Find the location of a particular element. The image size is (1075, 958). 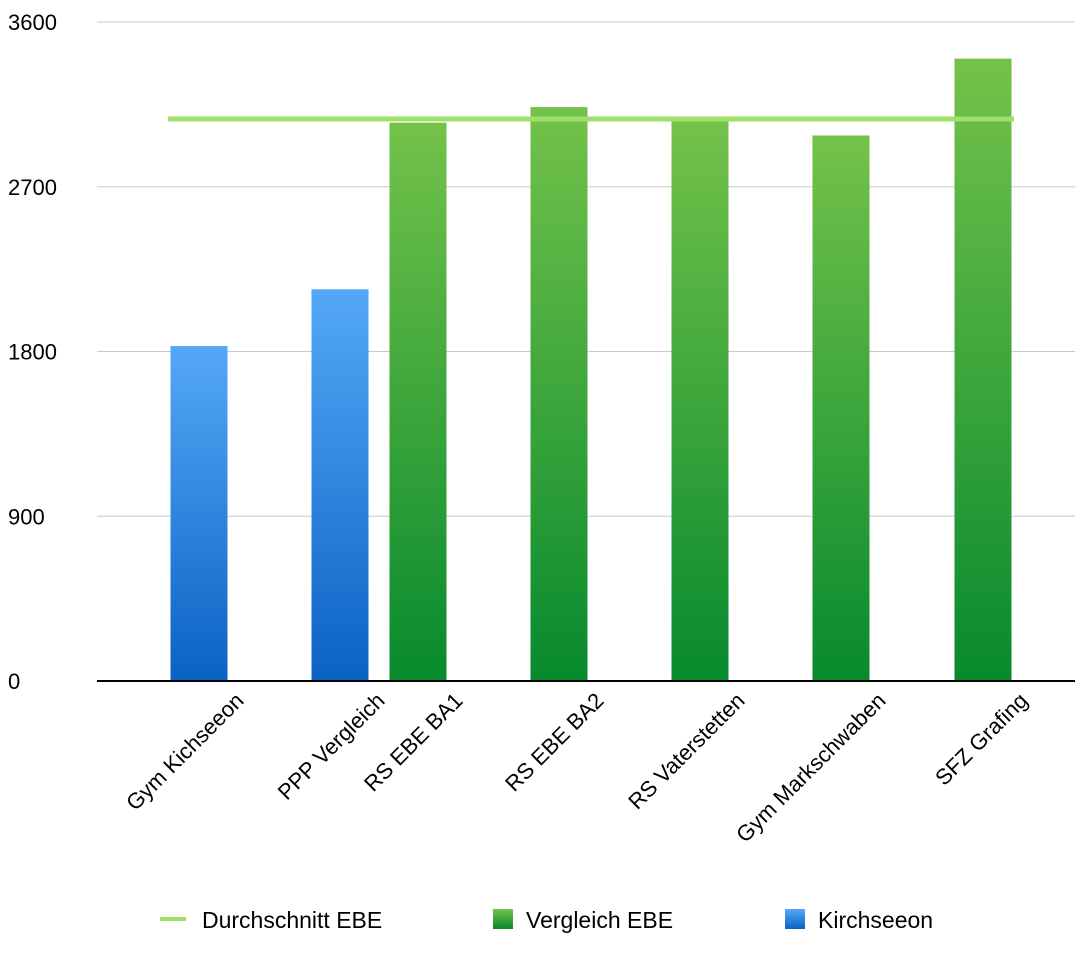

legend: Durchschnitt EBE Vergleich EBE Kirchseeon is located at coordinates (546, 920).